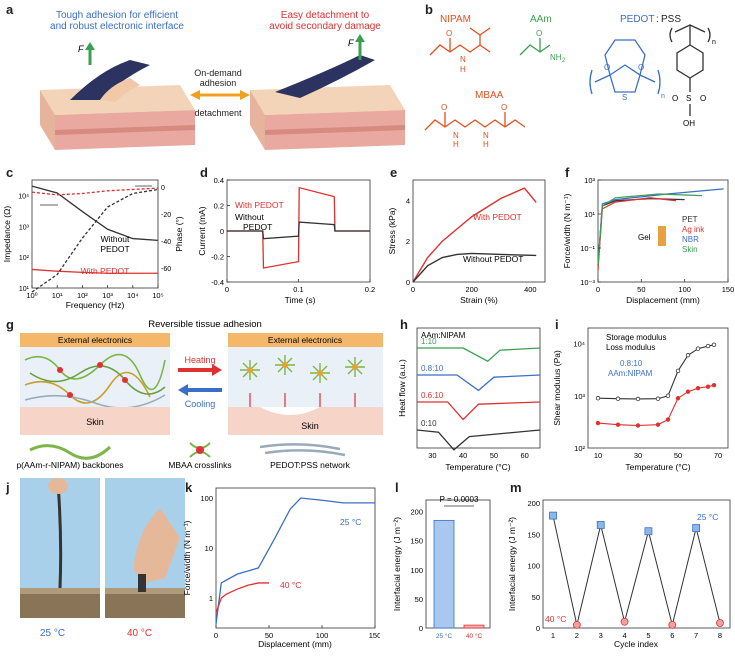  Describe the element at coordinates (305, 421) in the screenshot. I see `g-skin-right` at that location.